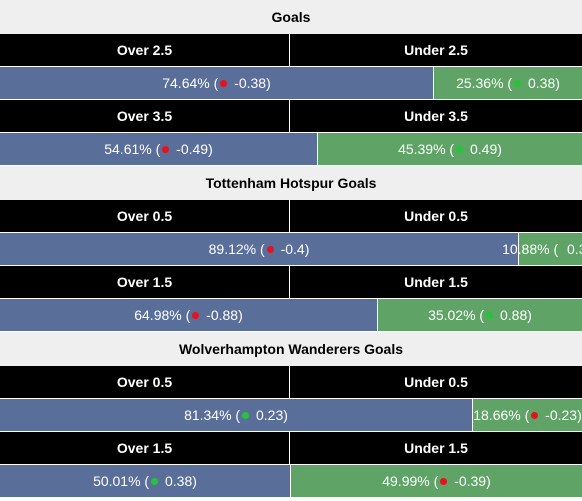 The image size is (582, 501). I want to click on probability-bar: 50.01% ( 0.38) 49.99% ( -0.39), so click(291, 481).